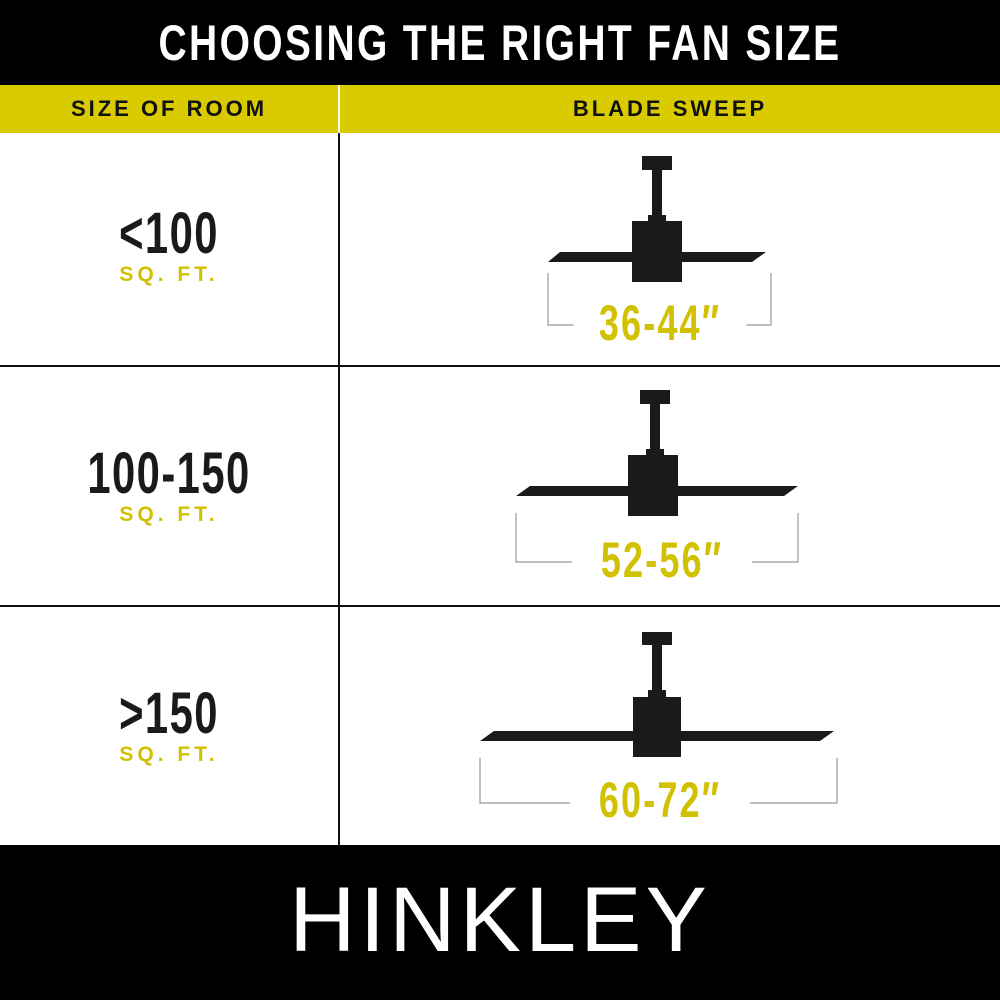  Describe the element at coordinates (670, 108) in the screenshot. I see `column-header-sweep: BLADE SWEEP` at that location.